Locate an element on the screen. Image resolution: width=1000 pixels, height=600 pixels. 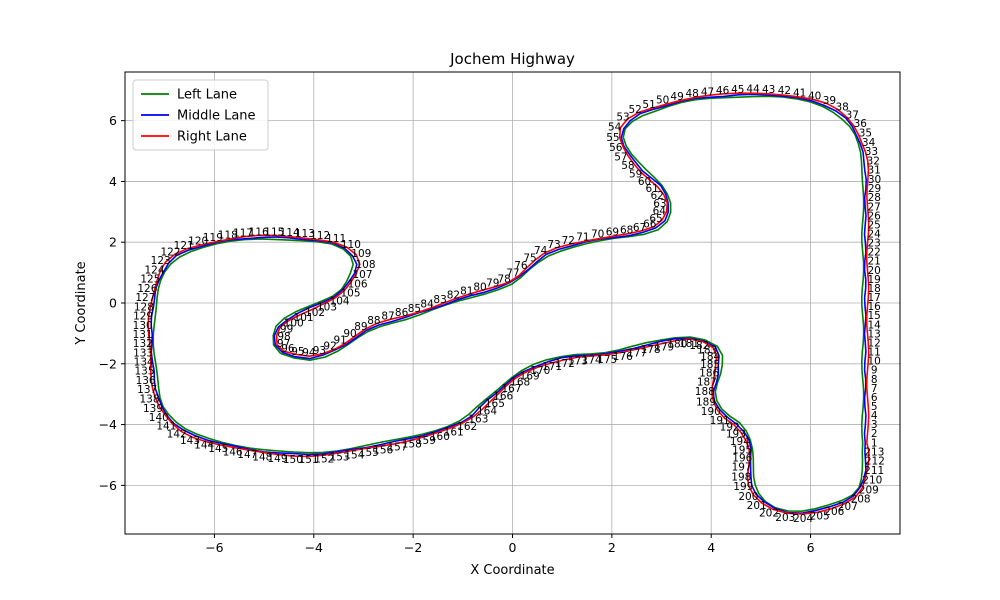
point-label: 97 is located at coordinates (283, 344).